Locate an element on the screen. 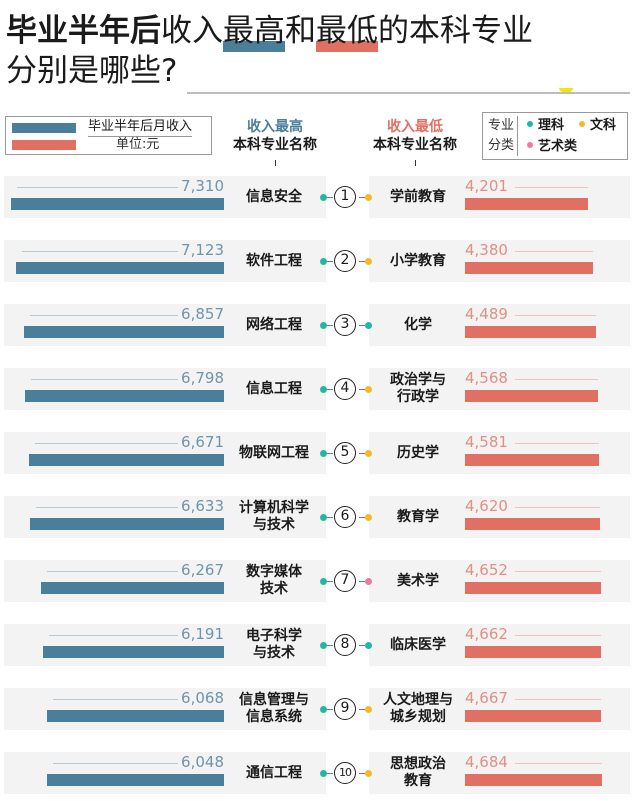  rank-badge: 3 is located at coordinates (345, 325).